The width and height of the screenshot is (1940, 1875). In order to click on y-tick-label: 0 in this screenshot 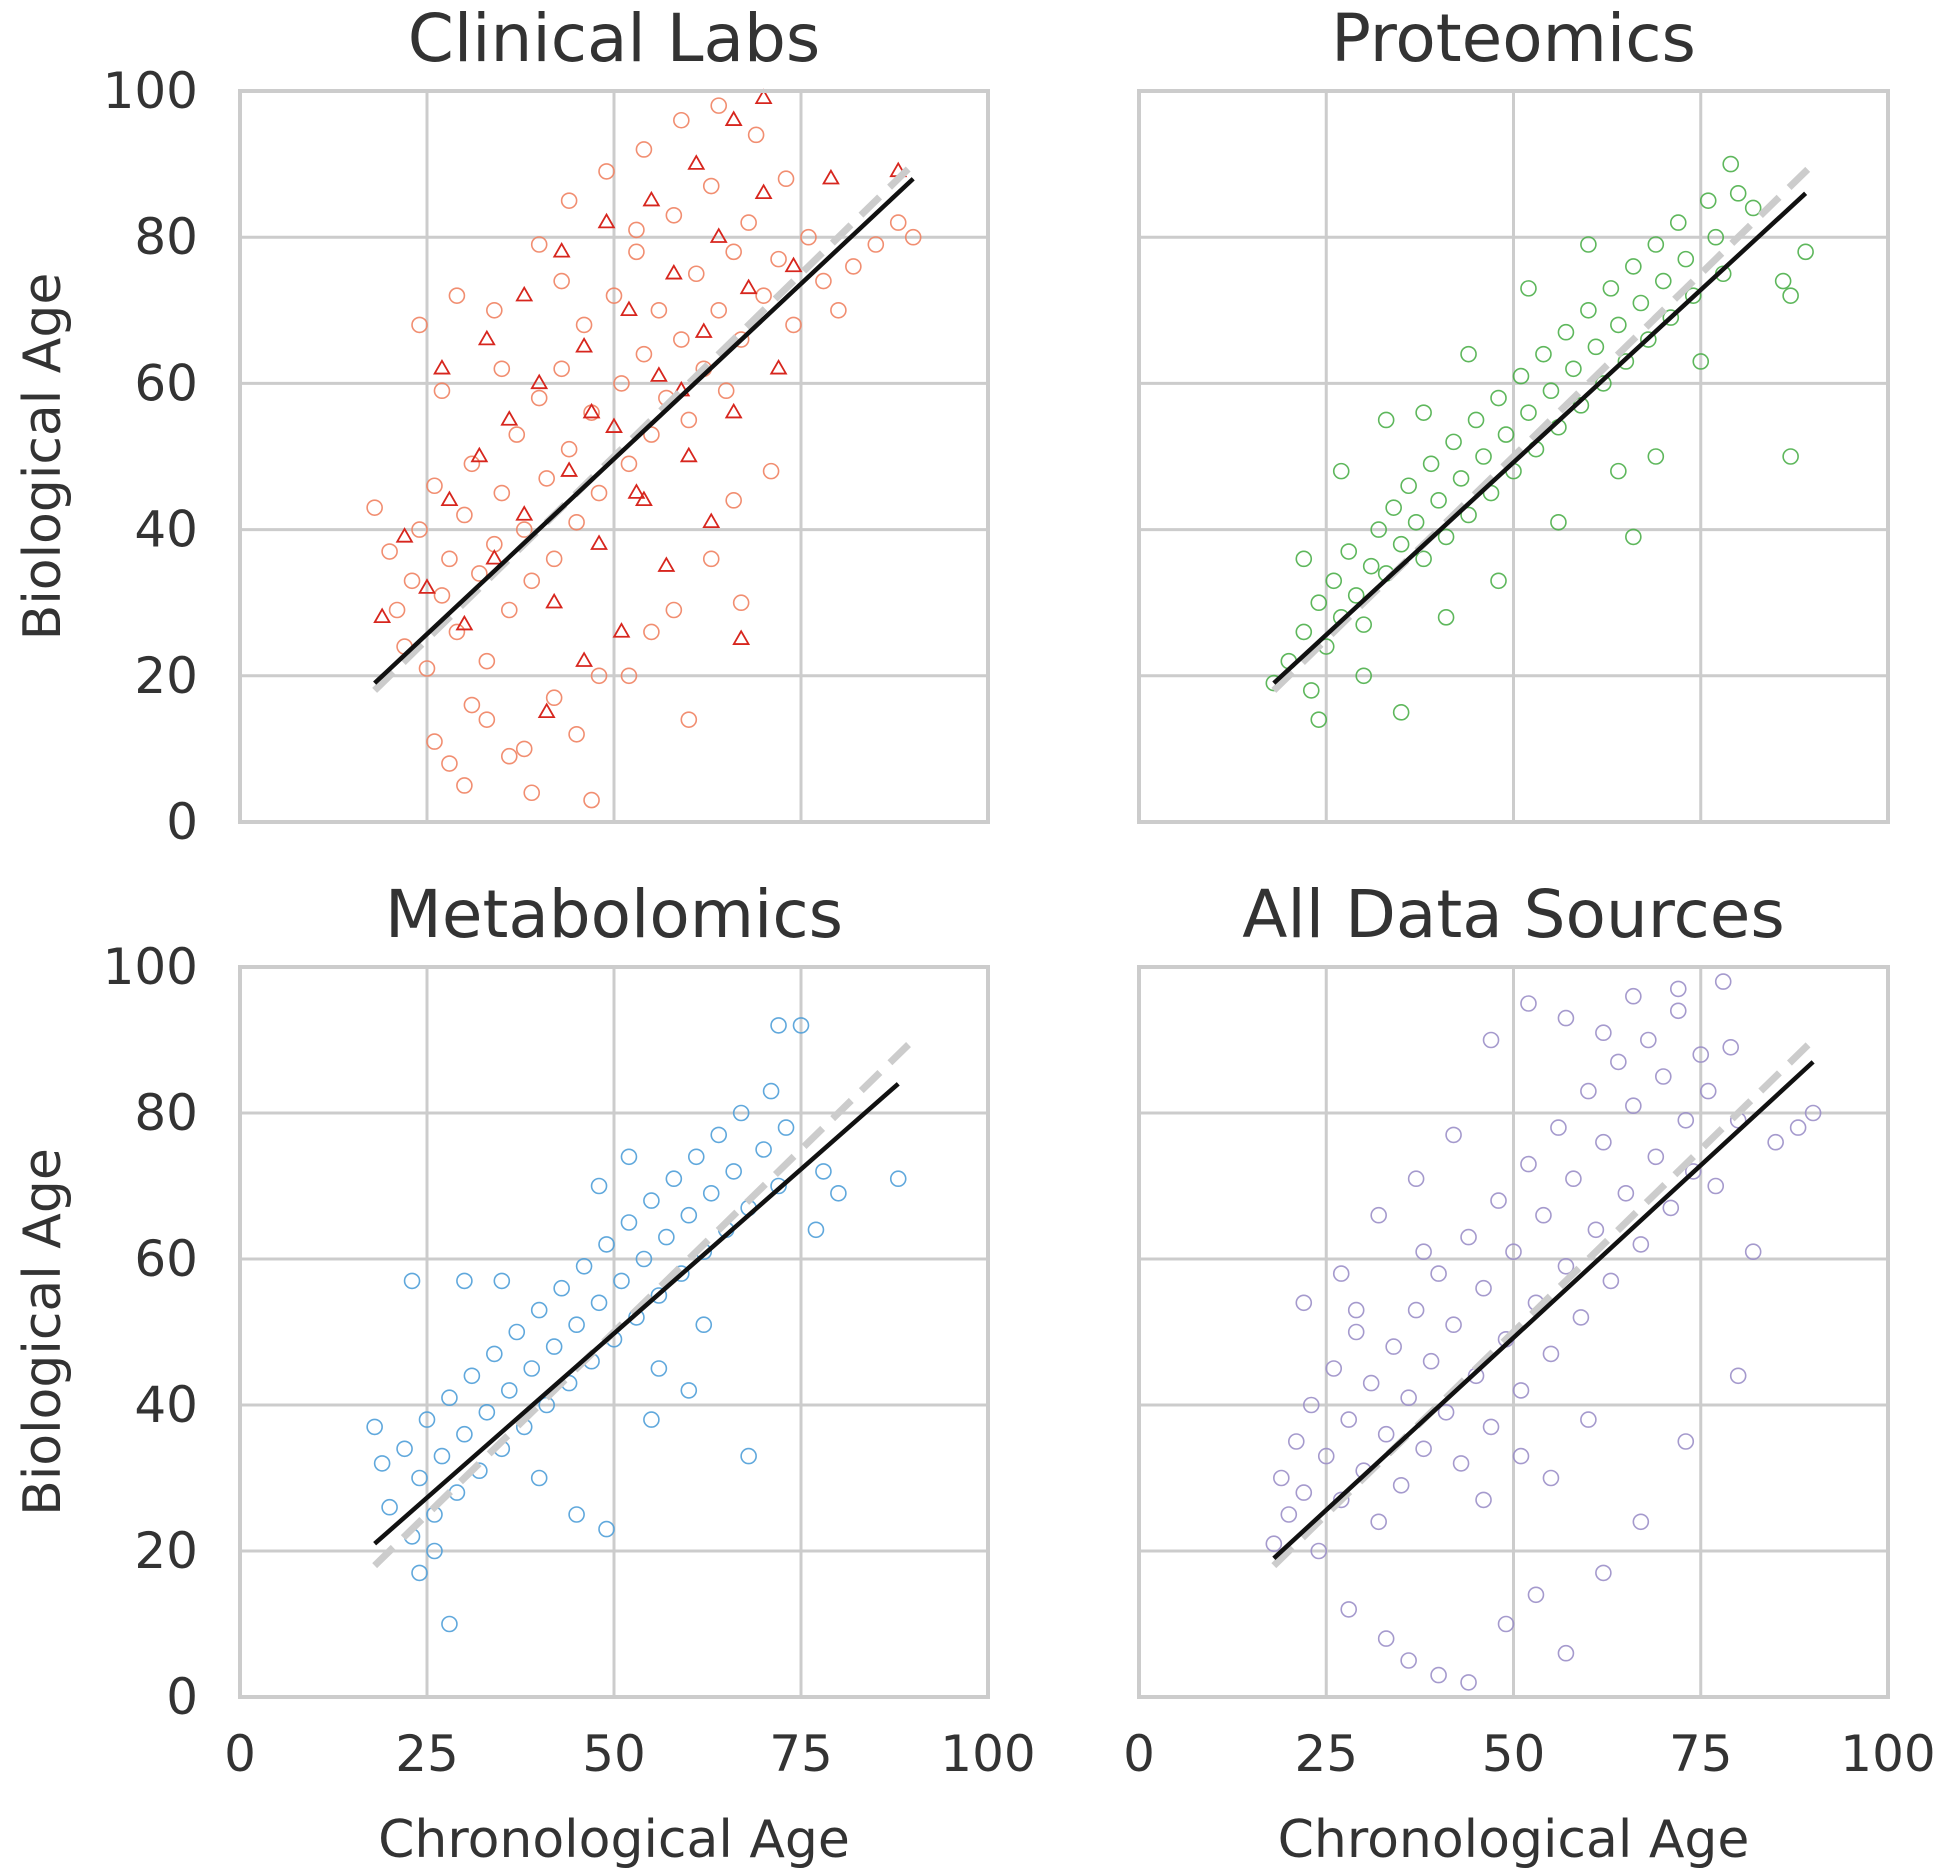, I will do `click(182, 822)`.